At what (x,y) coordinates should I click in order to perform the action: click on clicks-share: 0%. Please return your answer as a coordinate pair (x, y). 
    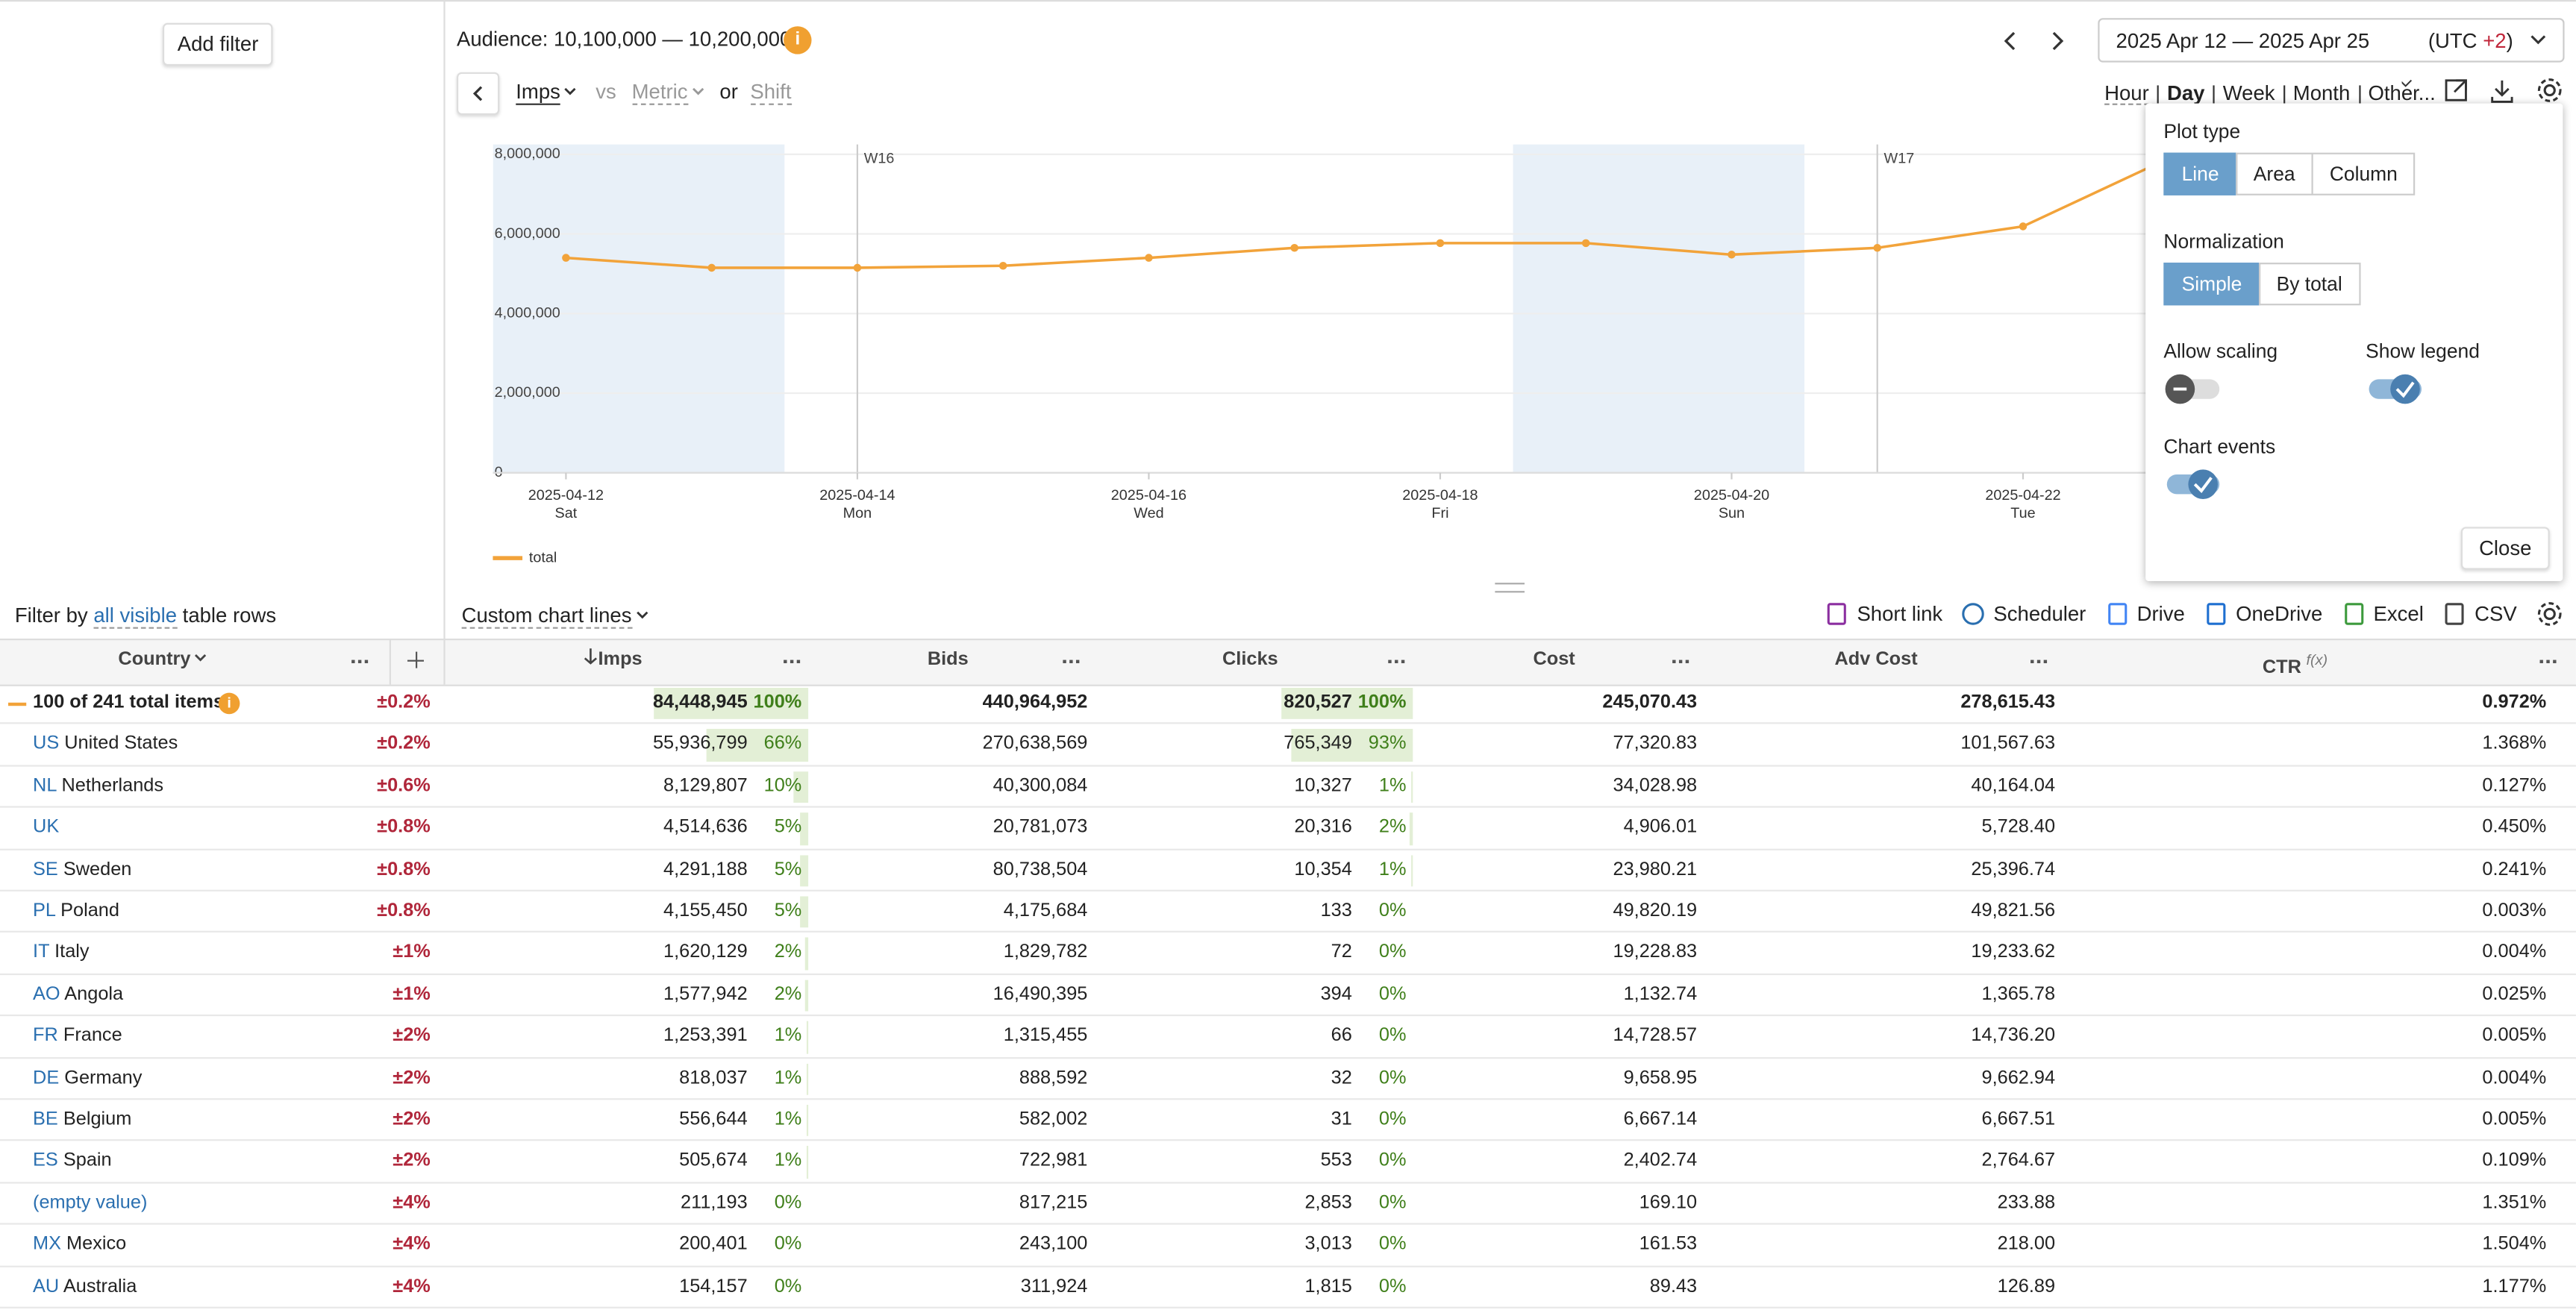
    Looking at the image, I should click on (1392, 1161).